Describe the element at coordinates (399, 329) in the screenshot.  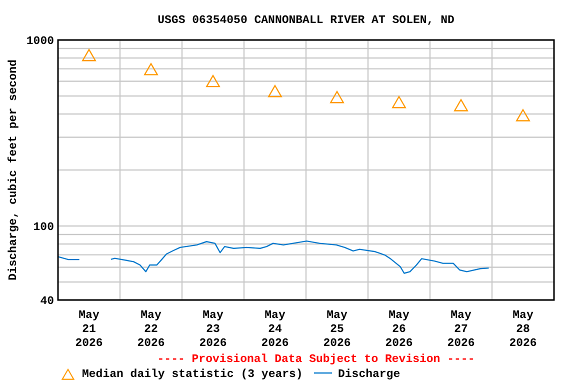
I see `x-tick-label: May 26 2026` at that location.